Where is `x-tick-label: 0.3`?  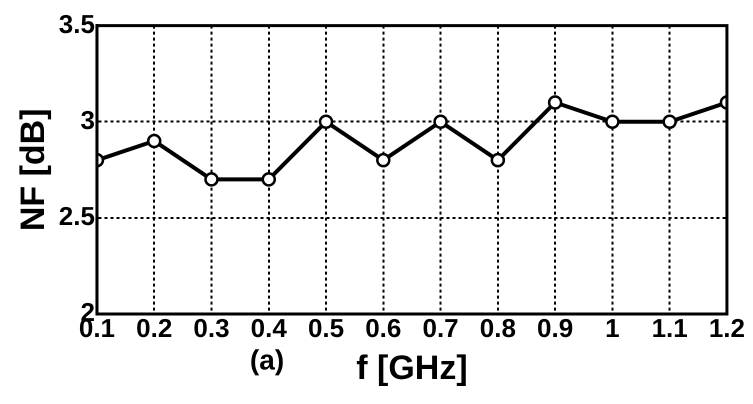 x-tick-label: 0.3 is located at coordinates (211, 327).